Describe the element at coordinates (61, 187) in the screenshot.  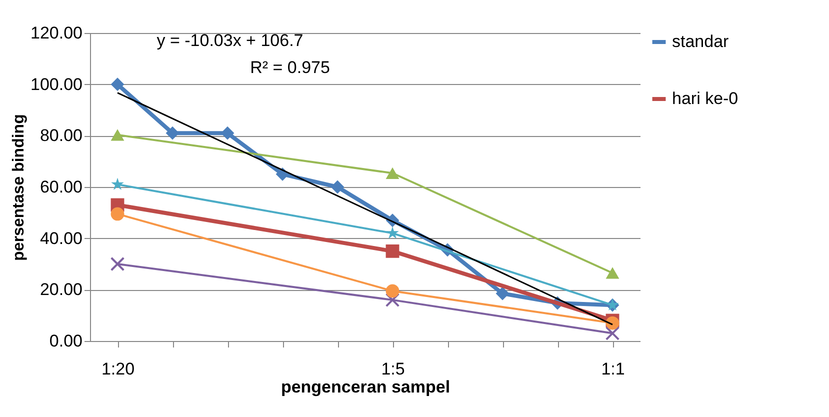
I see `y-tick-label: 60.00` at that location.